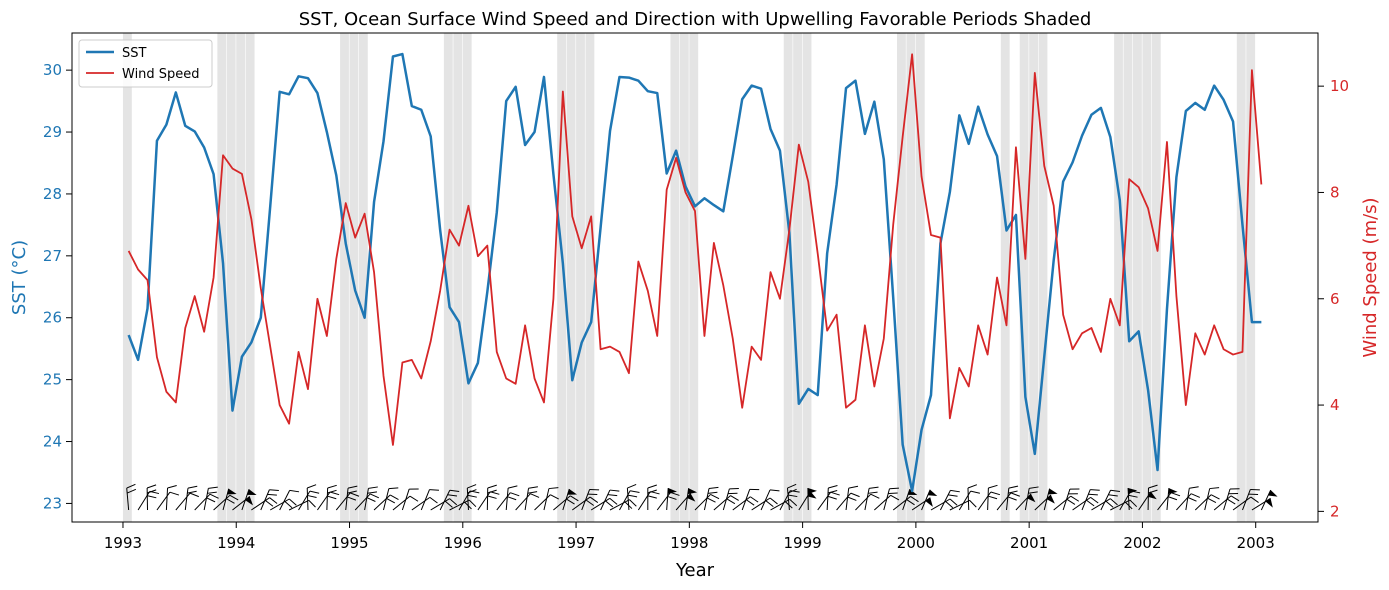 This screenshot has width=1389, height=590. Describe the element at coordinates (803, 543) in the screenshot. I see `x-tick-label: 1999` at that location.